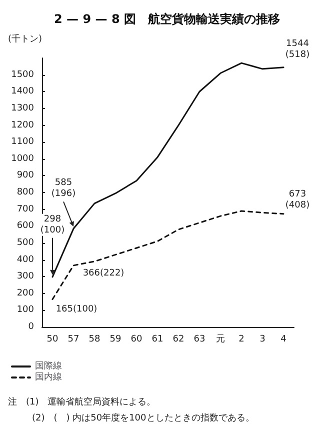 The image size is (334, 437). What do you see at coordinates (22, 108) in the screenshot?
I see `y-tick-label: 1300` at bounding box center [22, 108].